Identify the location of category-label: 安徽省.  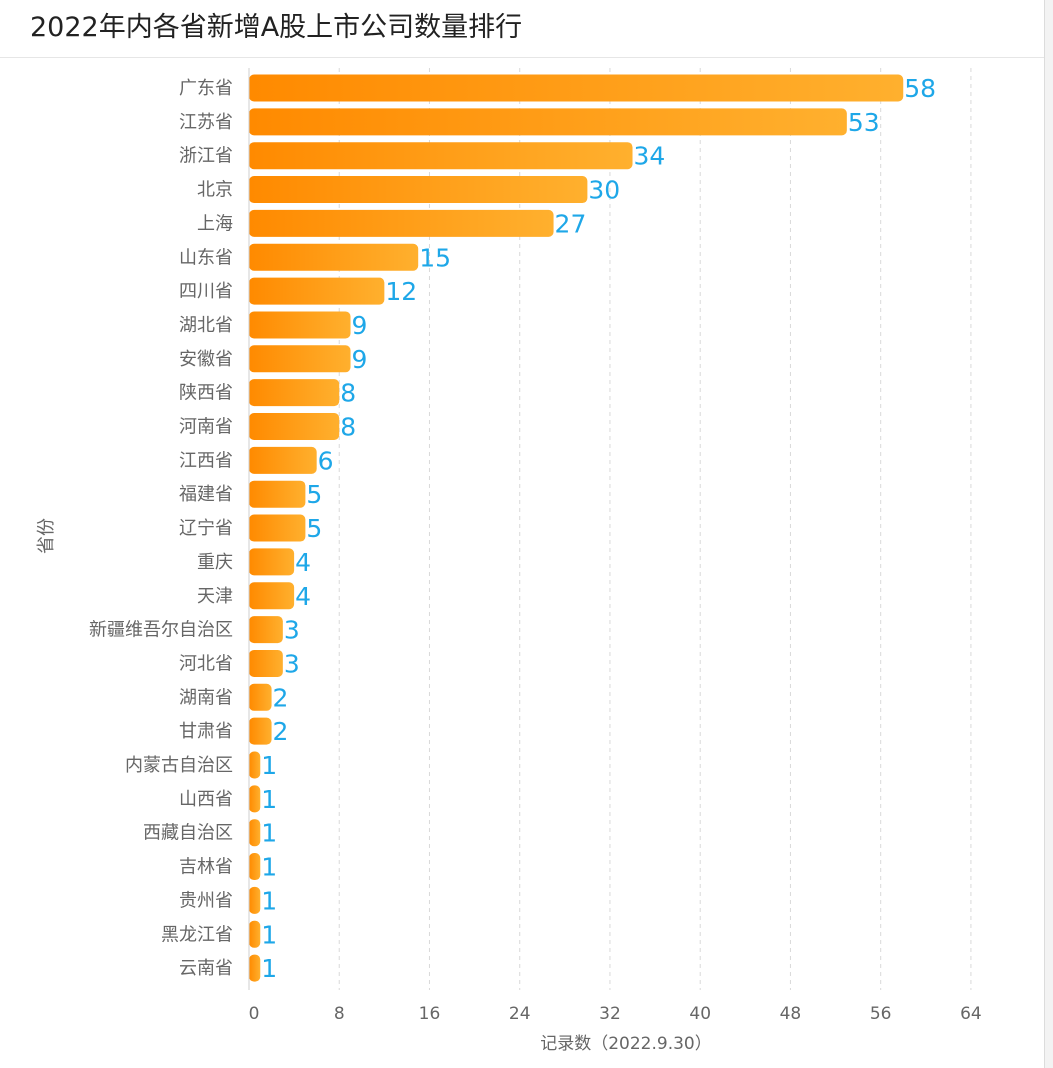
(206, 359).